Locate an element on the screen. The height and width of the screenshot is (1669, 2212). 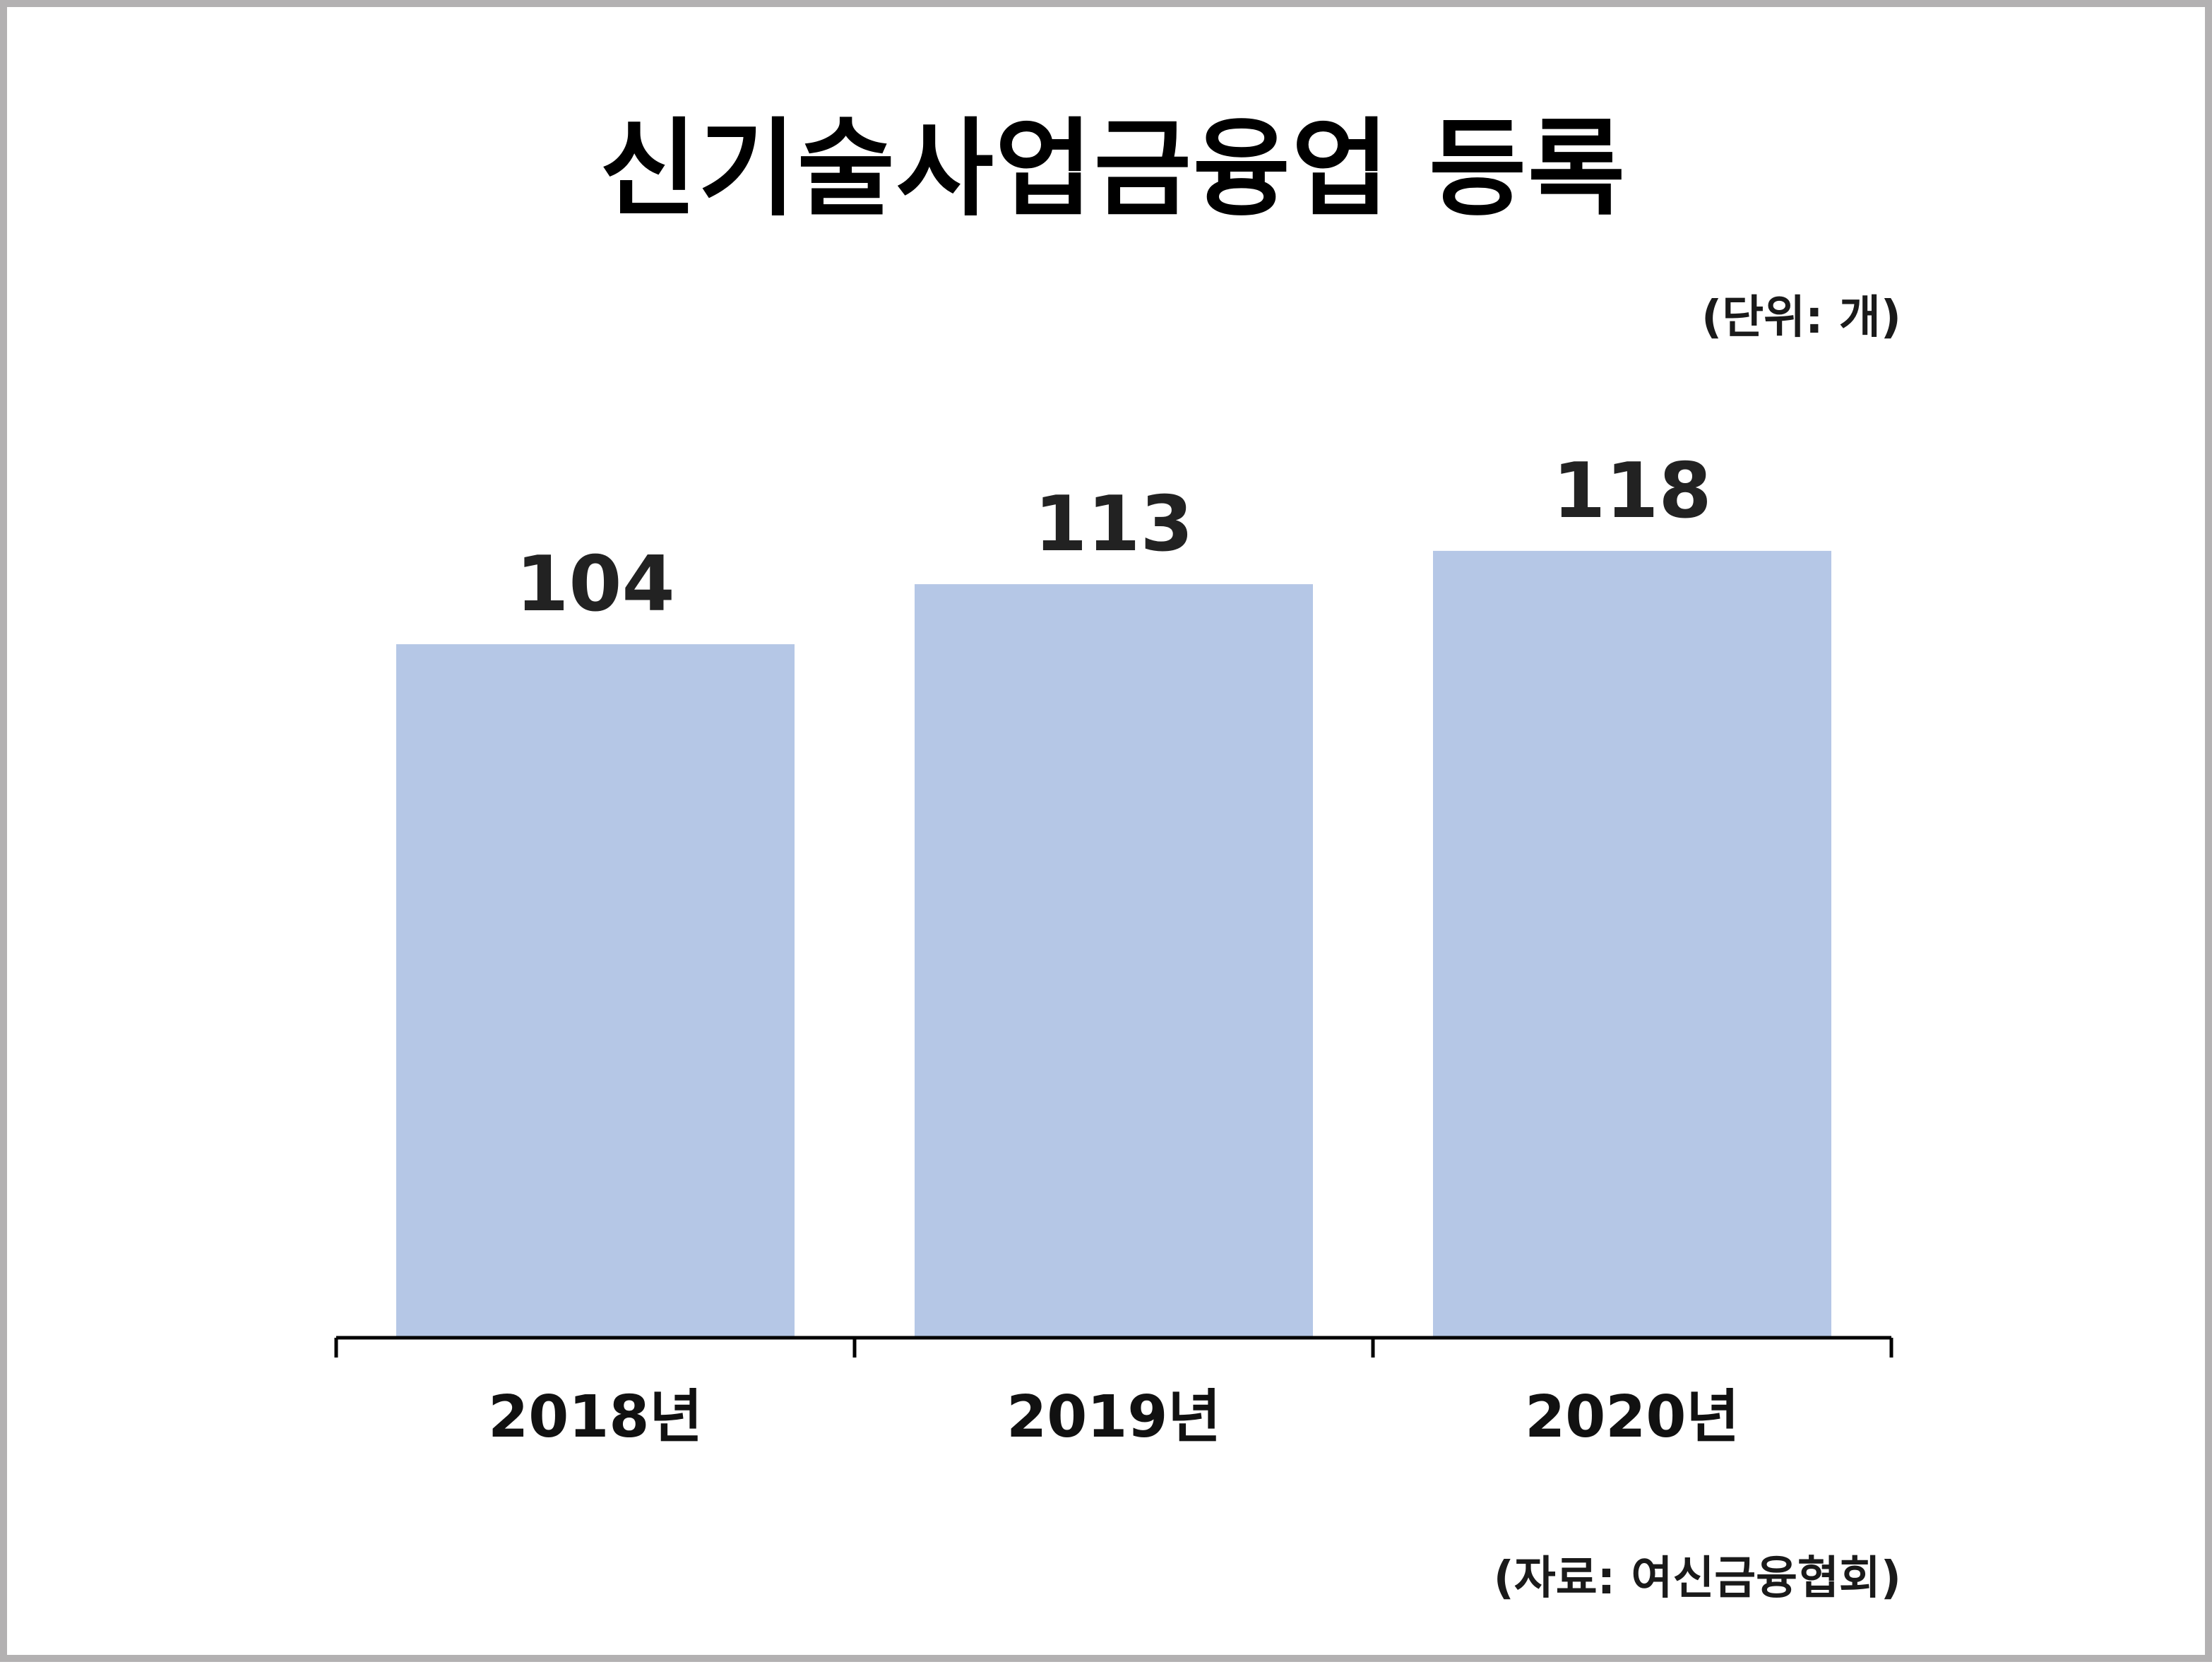
x-tick-label-2: 2020년 is located at coordinates (1632, 1417).